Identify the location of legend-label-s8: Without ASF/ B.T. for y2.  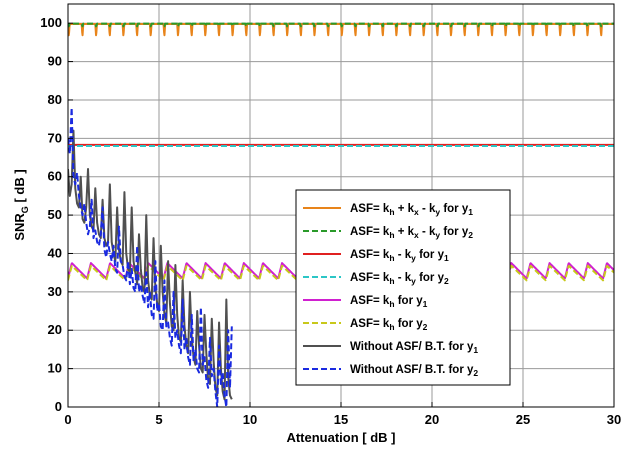
(414, 371).